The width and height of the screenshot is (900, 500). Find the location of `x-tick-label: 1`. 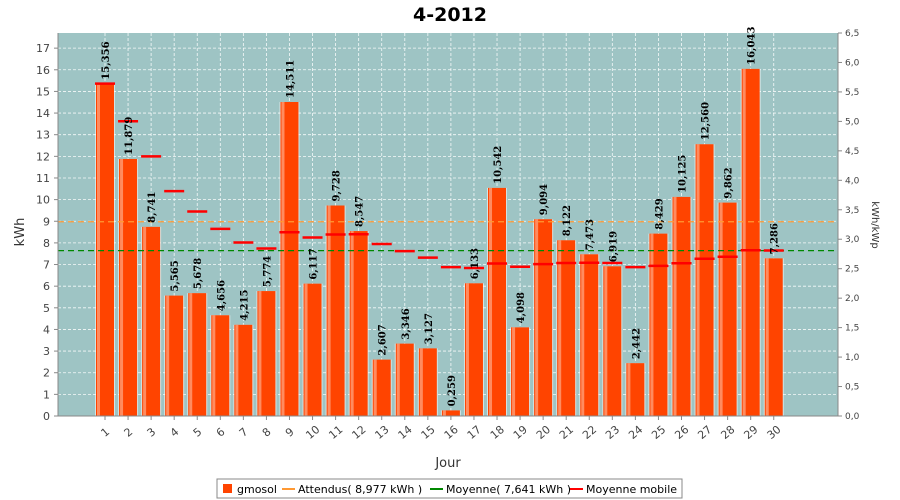

x-tick-label: 1 is located at coordinates (105, 432).